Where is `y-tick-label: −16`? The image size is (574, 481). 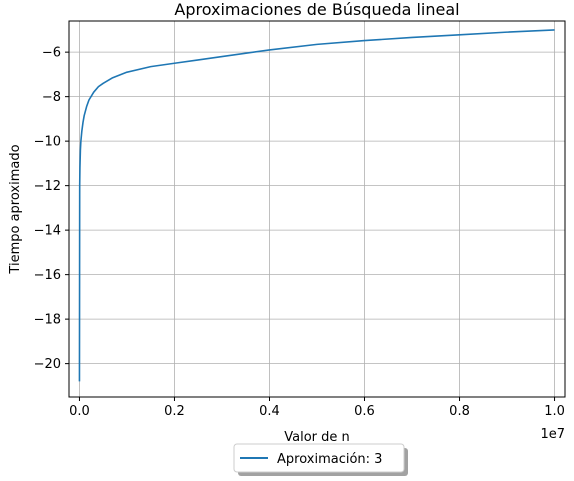
y-tick-label: −16 is located at coordinates (47, 275).